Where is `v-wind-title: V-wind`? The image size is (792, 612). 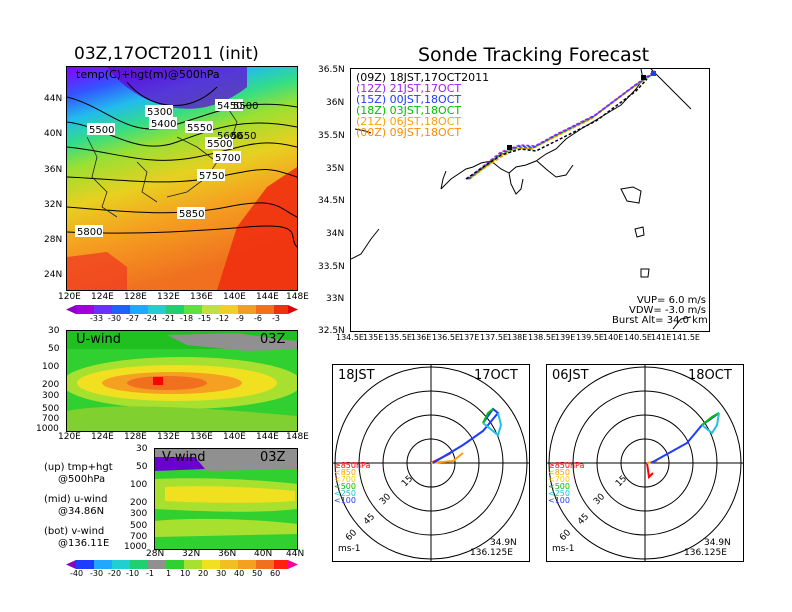 v-wind-title: V-wind is located at coordinates (184, 457).